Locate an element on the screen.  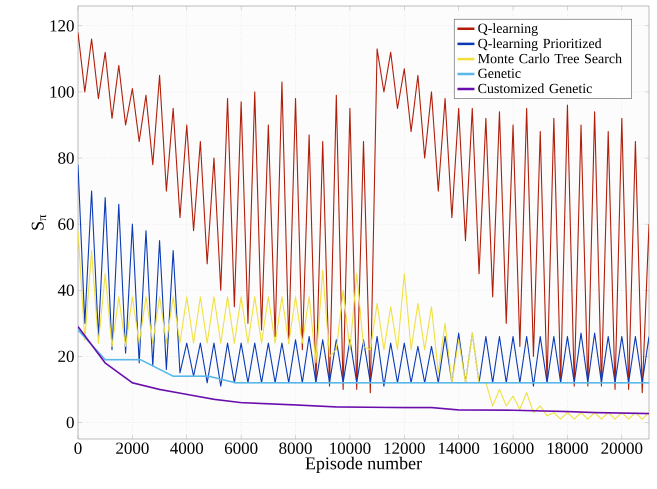
x-tick-label: 20000 is located at coordinates (621, 448).